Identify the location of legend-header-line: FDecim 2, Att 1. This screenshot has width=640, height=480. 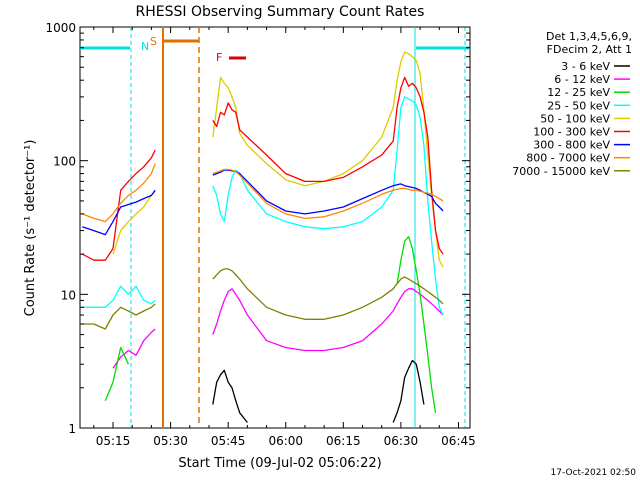
(589, 49).